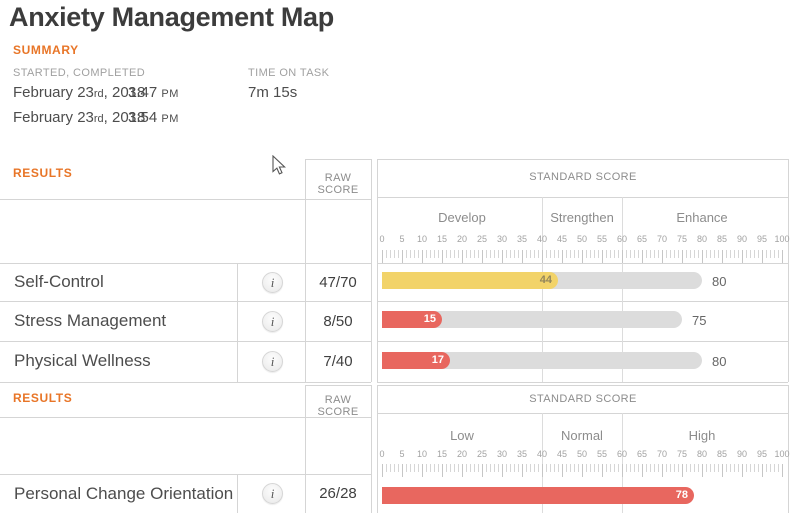  What do you see at coordinates (702, 454) in the screenshot?
I see `axis-tick-label: 80` at bounding box center [702, 454].